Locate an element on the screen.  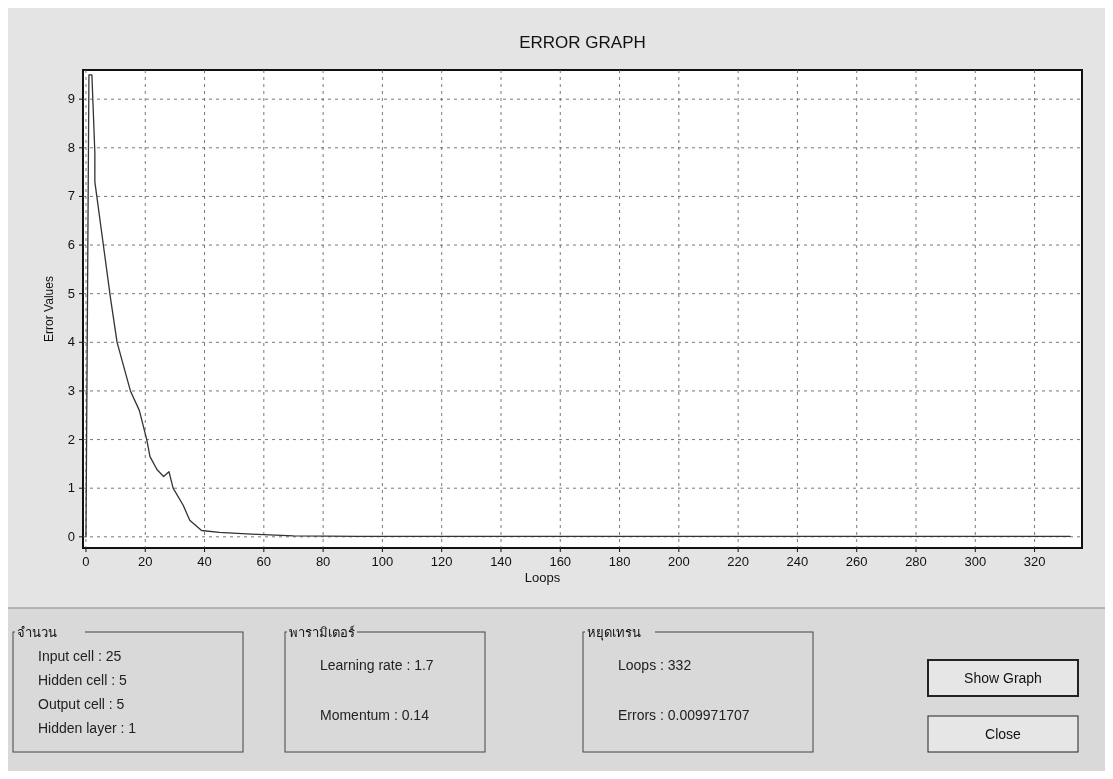
x-tick-label: 200 is located at coordinates (678, 561).